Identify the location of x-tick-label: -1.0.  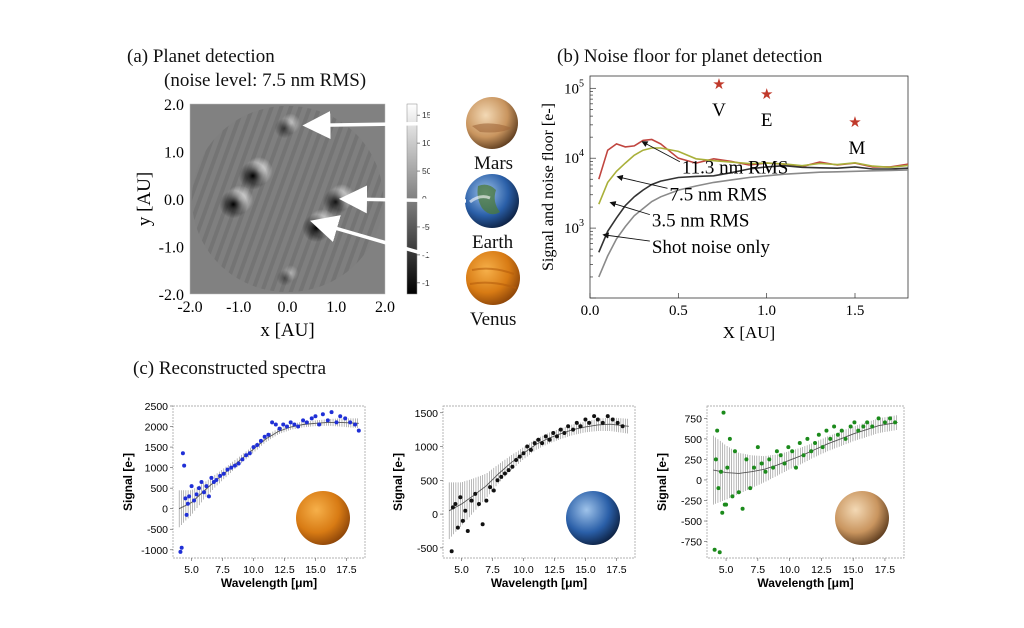
(238, 307).